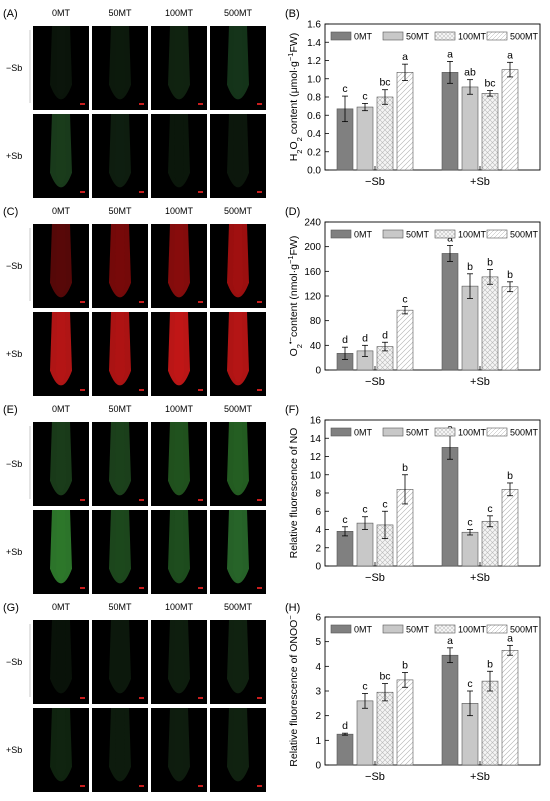  Describe the element at coordinates (418, 37) in the screenshot. I see `legend-label: 50MT` at that location.